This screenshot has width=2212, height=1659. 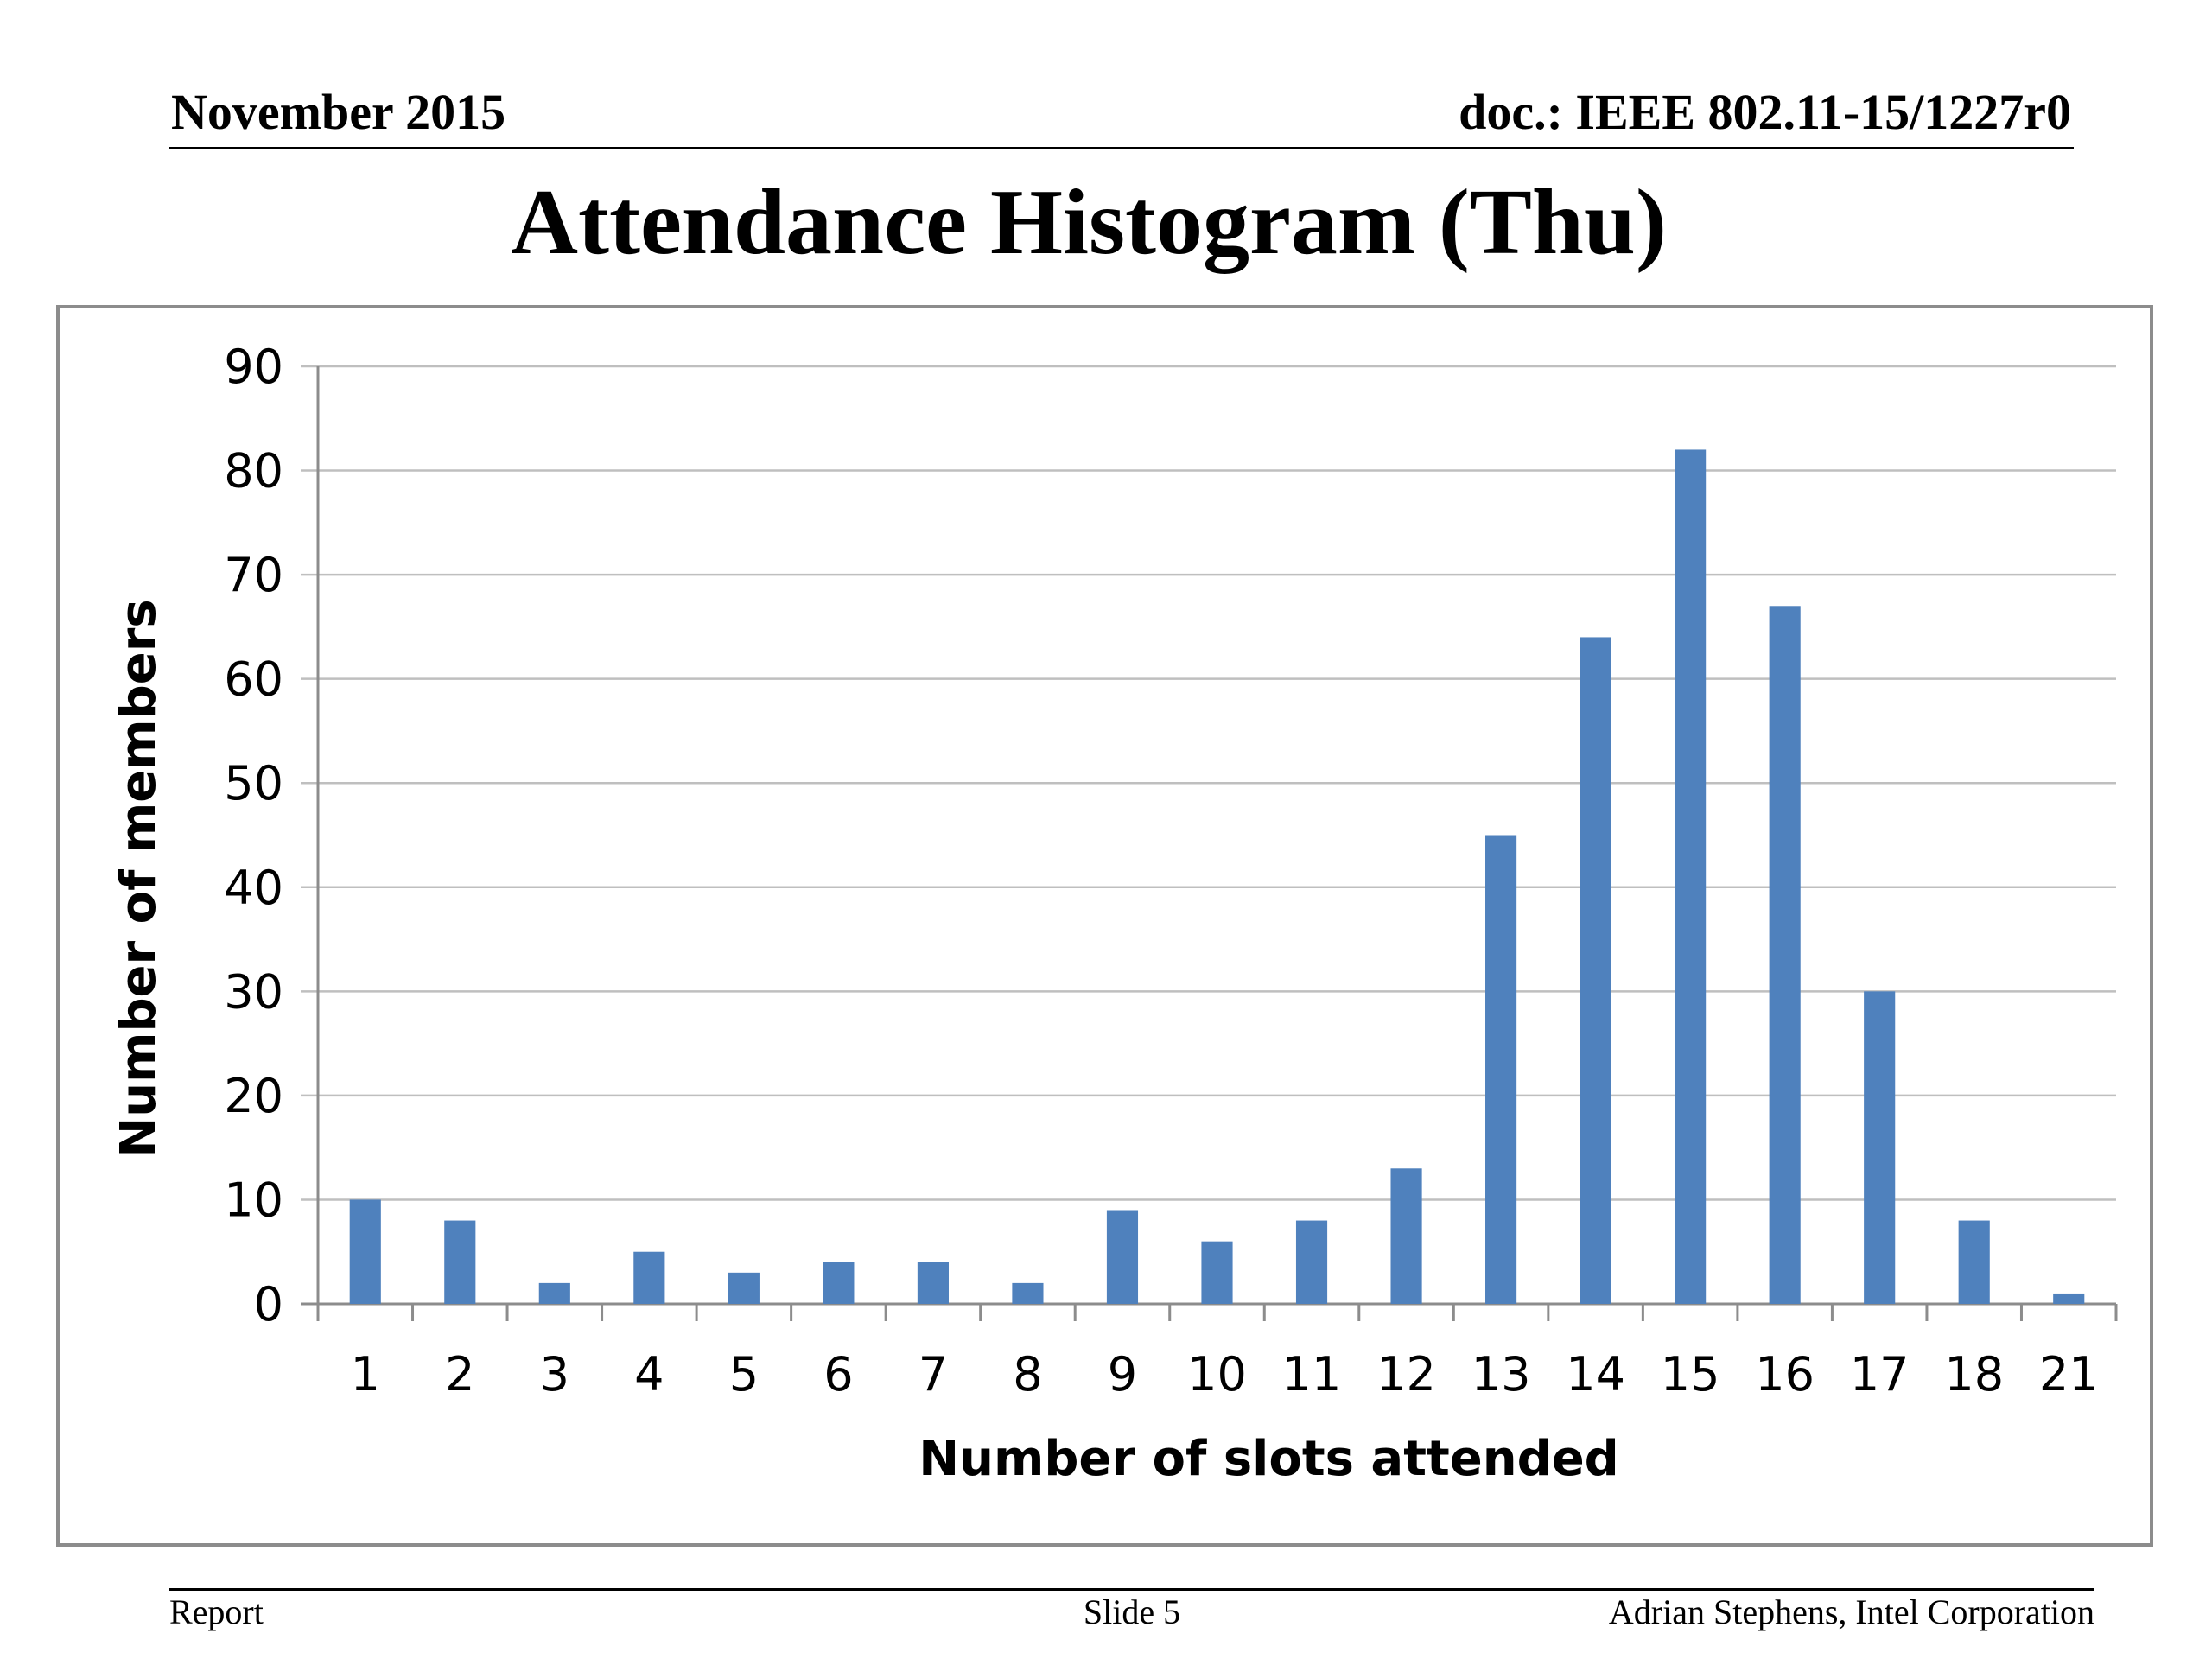 I want to click on x-tick-label: 10, so click(x=1217, y=1374).